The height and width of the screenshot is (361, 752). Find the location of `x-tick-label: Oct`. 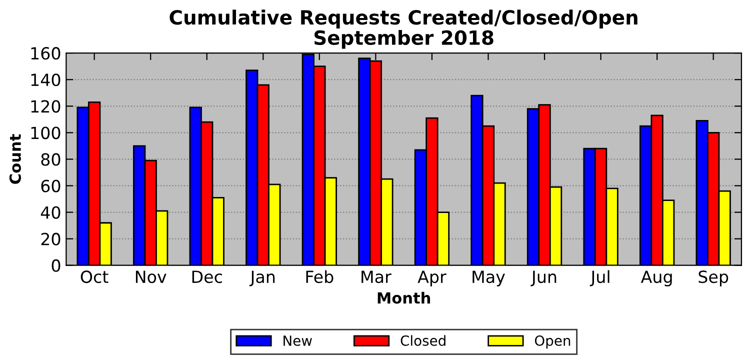

x-tick-label: Oct is located at coordinates (94, 277).